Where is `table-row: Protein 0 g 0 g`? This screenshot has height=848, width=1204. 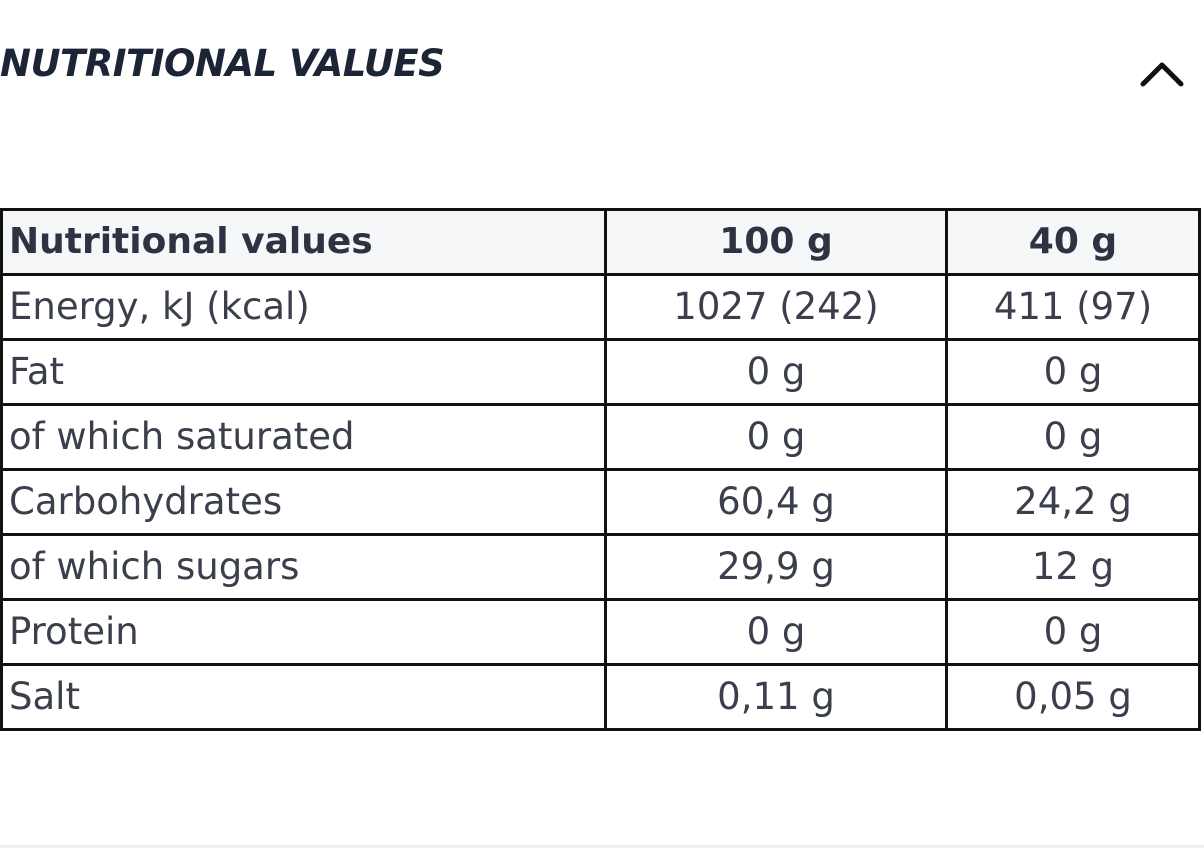
table-row: Protein 0 g 0 g is located at coordinates (600, 632).